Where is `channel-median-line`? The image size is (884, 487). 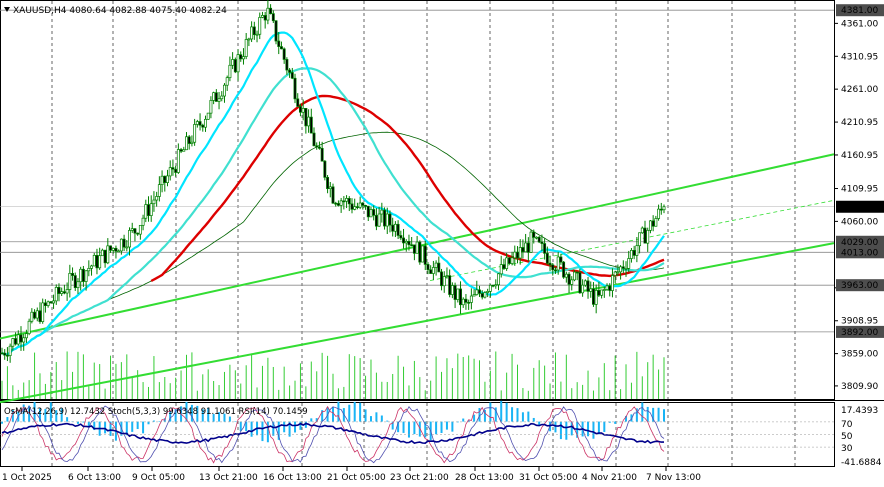 channel-median-line is located at coordinates (632, 240).